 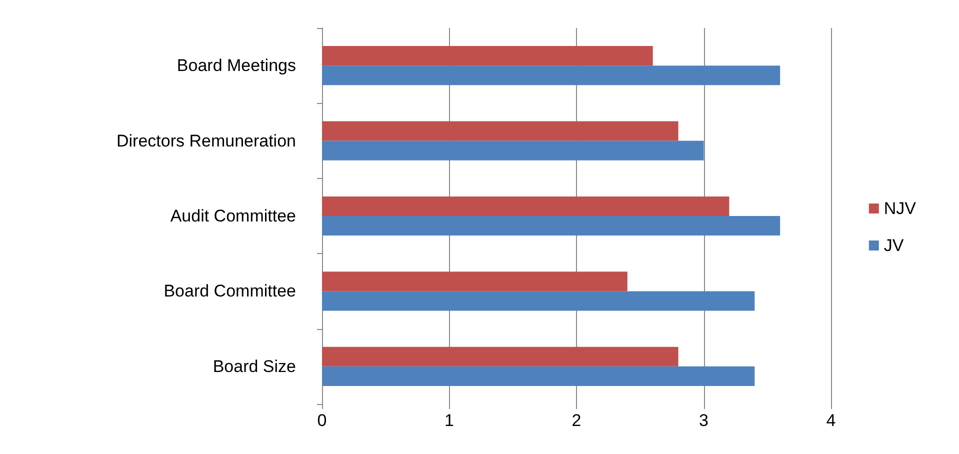 I want to click on y-tick-label: Board Meetings, so click(x=236, y=66).